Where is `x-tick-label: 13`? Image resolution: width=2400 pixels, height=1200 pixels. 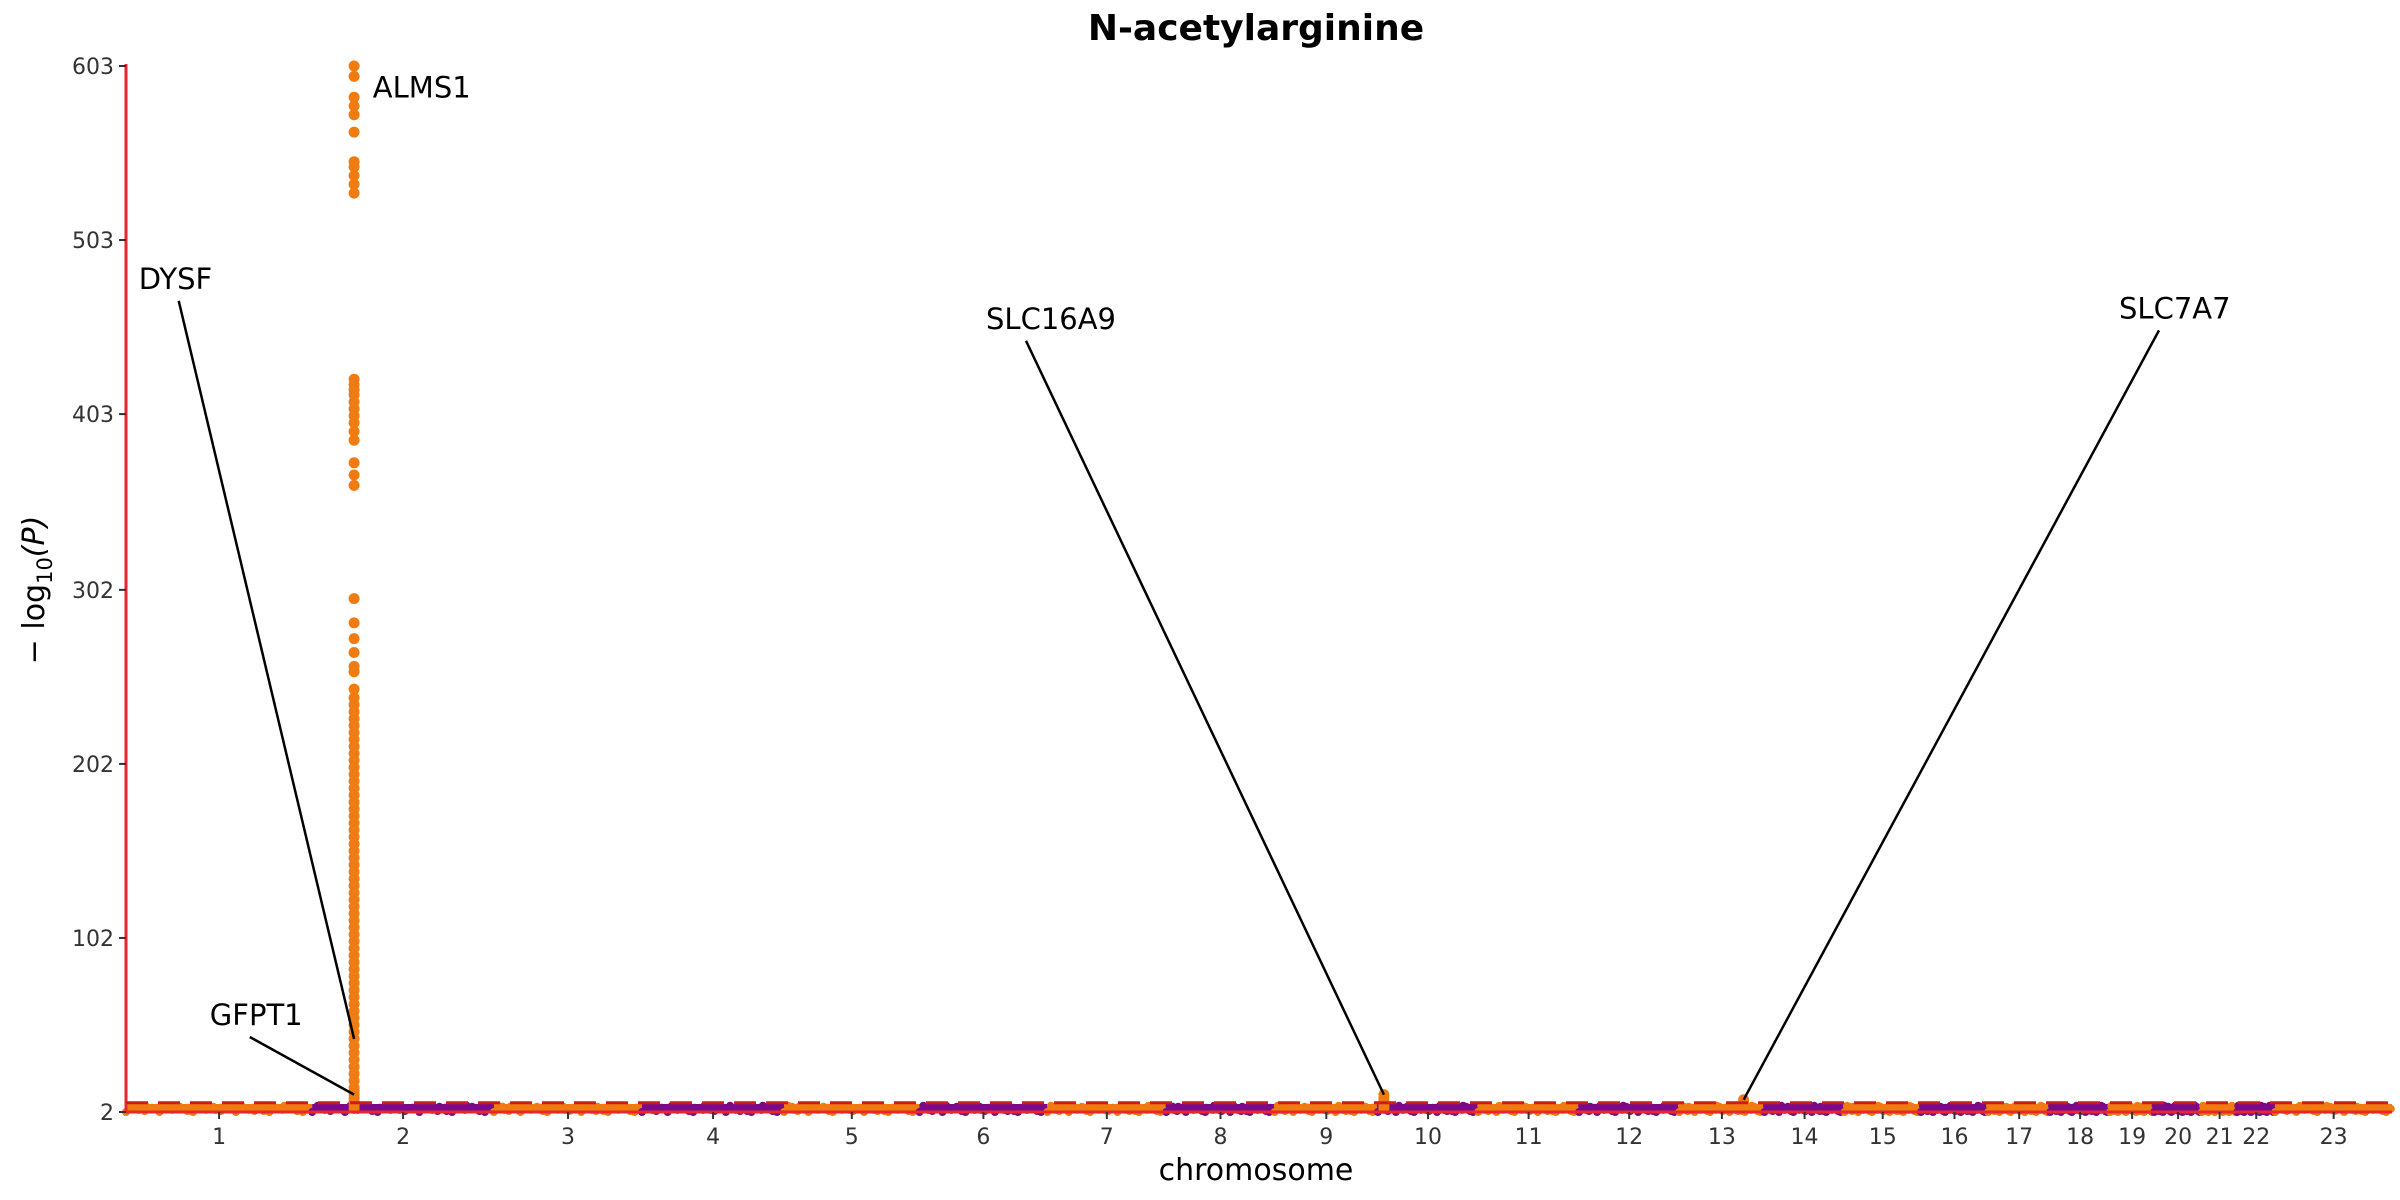 x-tick-label: 13 is located at coordinates (1722, 1137).